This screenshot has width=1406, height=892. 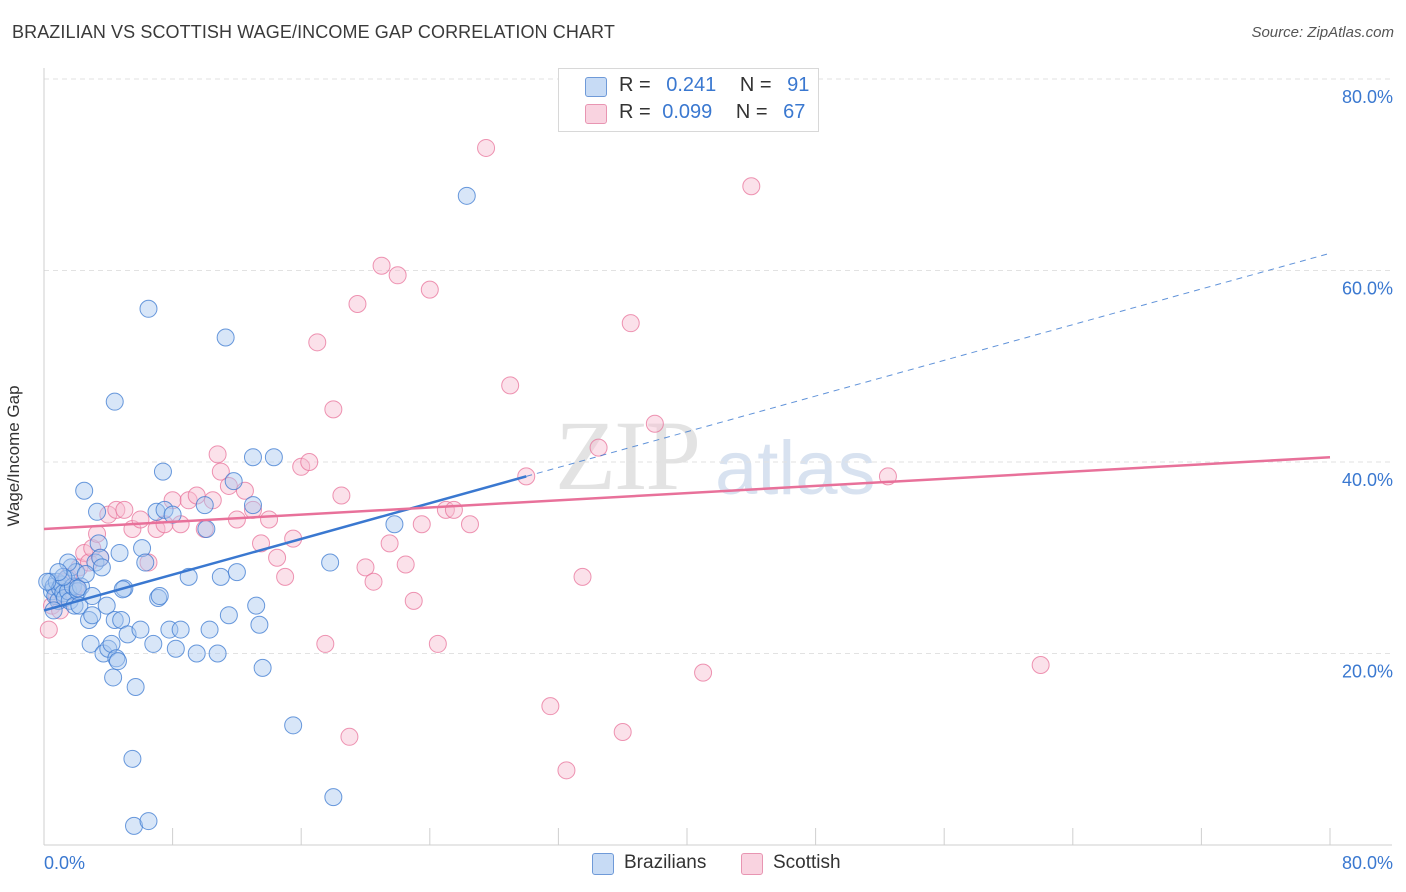 What do you see at coordinates (1367, 863) in the screenshot?
I see `x-tick-label: 80.0%` at bounding box center [1367, 863].